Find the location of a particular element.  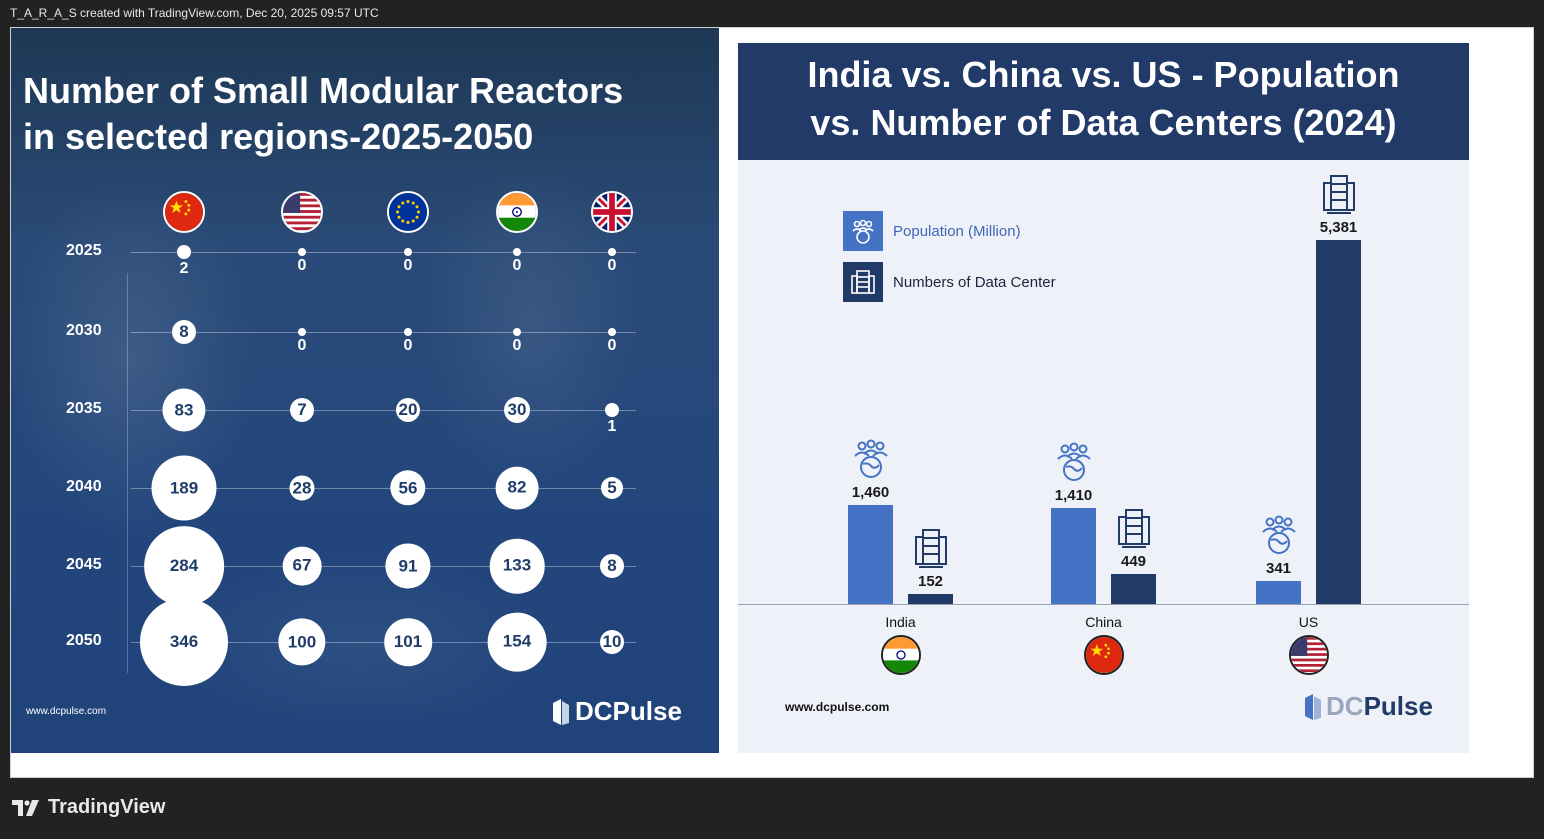

bubble-us-2045: 67 is located at coordinates (302, 566).